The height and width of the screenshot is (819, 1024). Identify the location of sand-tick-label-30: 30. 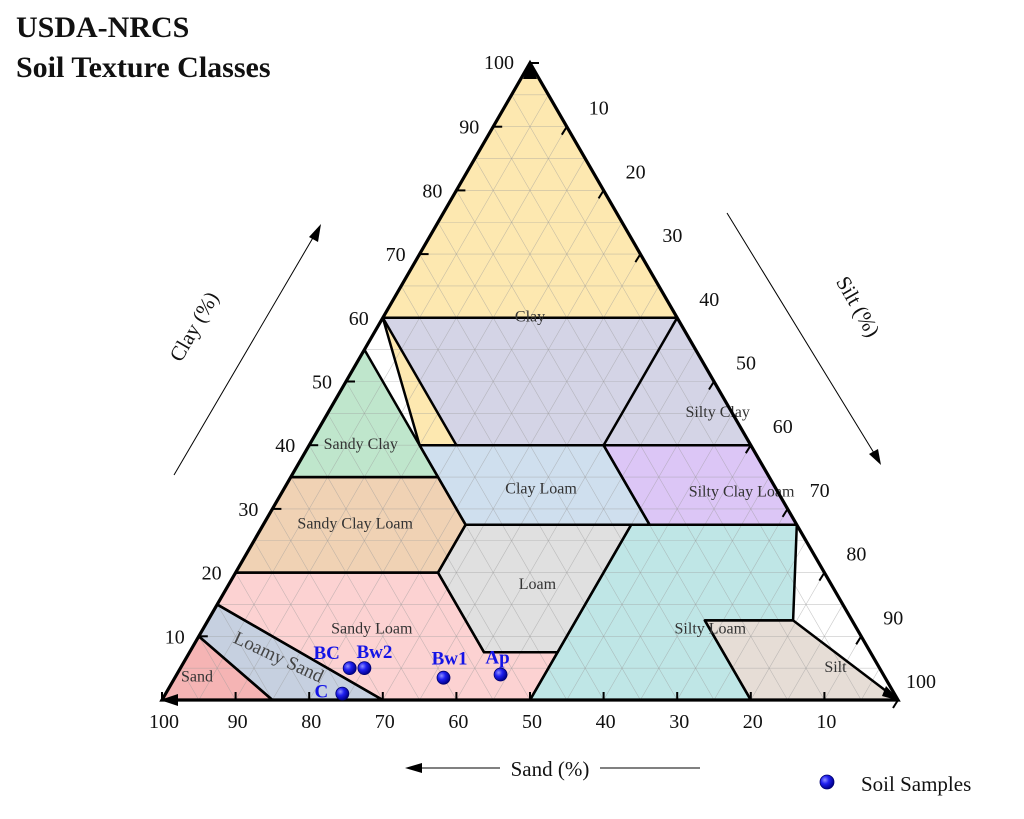
(679, 722).